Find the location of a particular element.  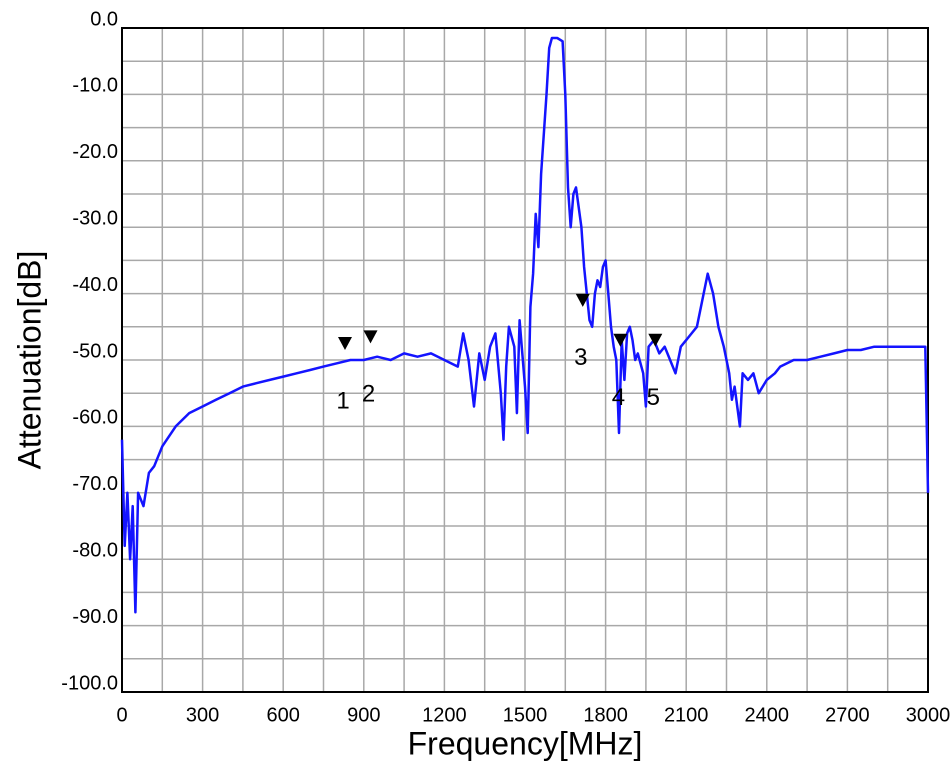

marker-label: 2 is located at coordinates (368, 394).